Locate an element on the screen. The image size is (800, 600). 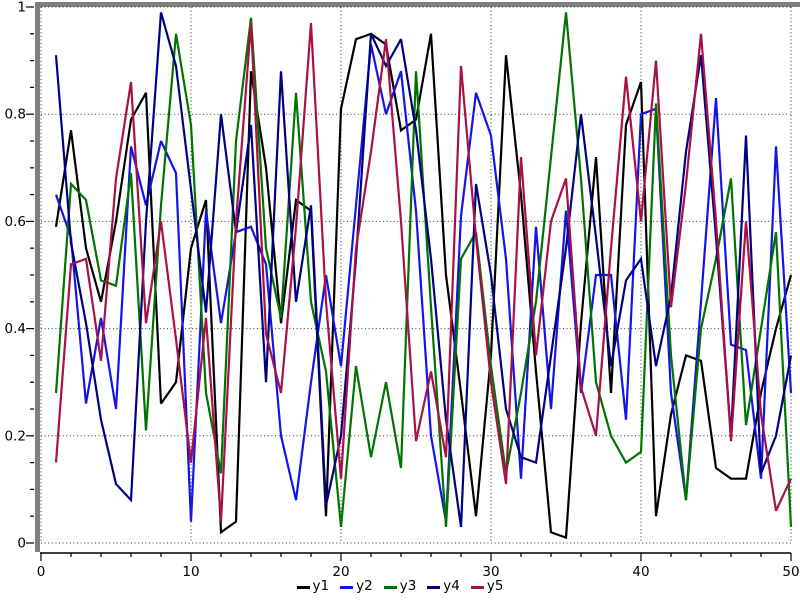
legend-item-y5: y5 is located at coordinates (487, 586).